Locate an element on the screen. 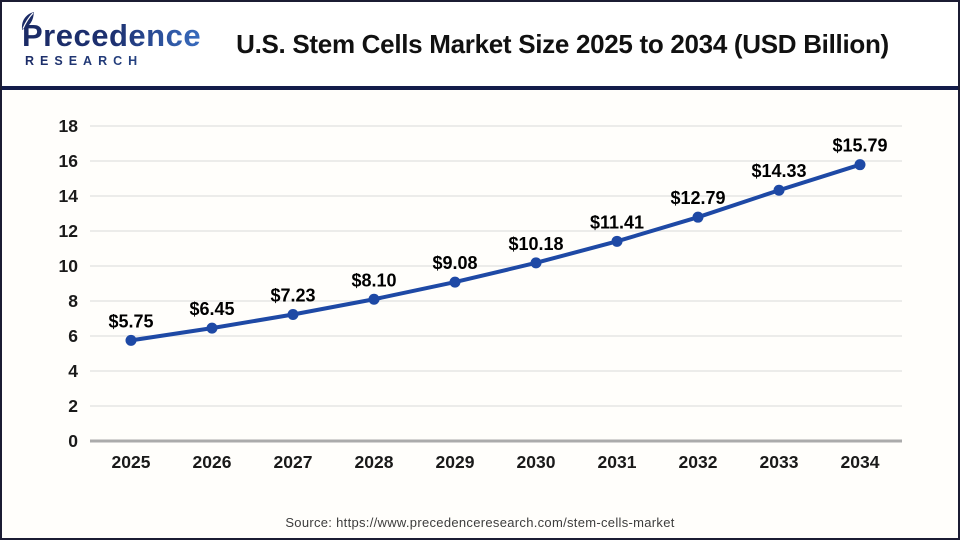 This screenshot has height=540, width=960. y-tick-label: 6 is located at coordinates (73, 336).